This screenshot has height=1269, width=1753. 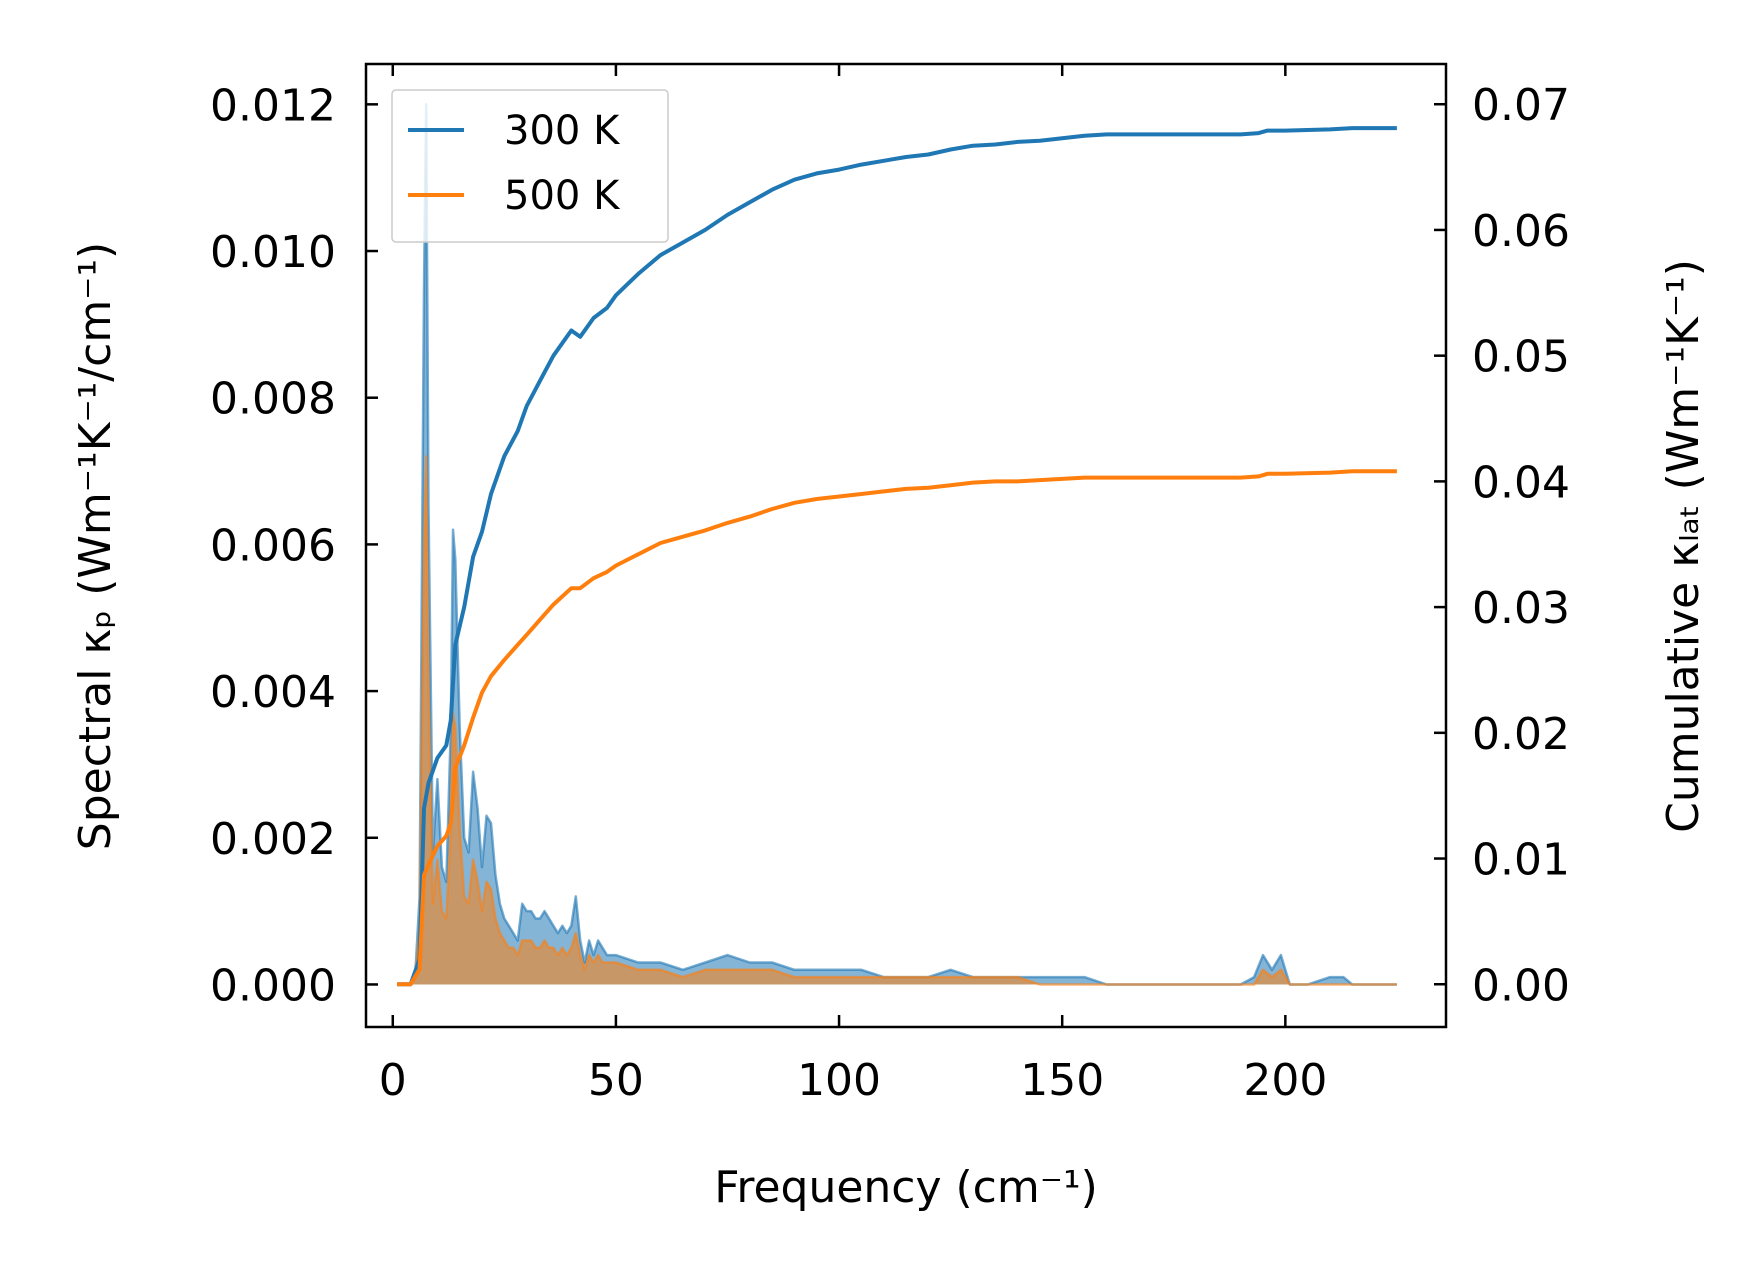 What do you see at coordinates (1521, 105) in the screenshot?
I see `y-right-tick-label: 0.07` at bounding box center [1521, 105].